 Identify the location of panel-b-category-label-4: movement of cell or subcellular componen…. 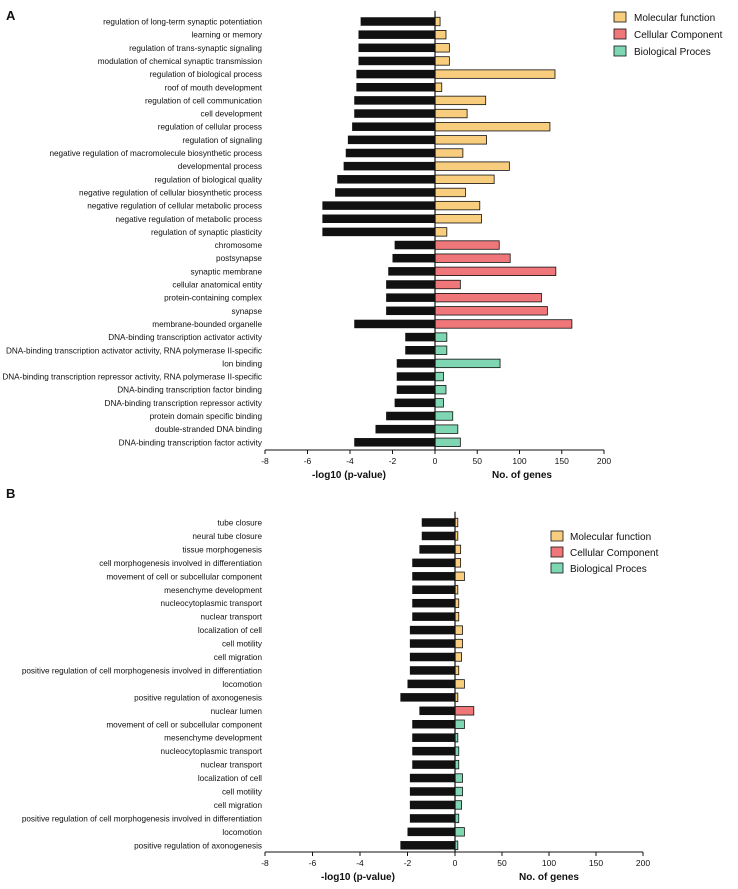
(184, 576).